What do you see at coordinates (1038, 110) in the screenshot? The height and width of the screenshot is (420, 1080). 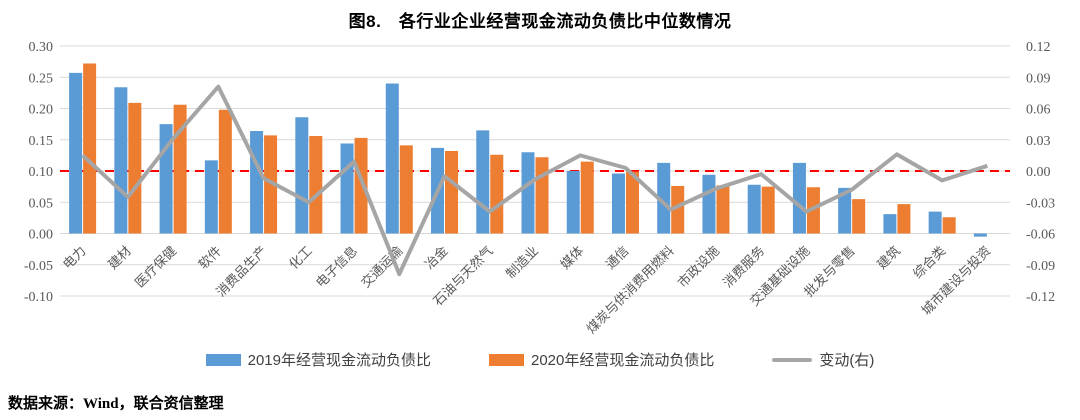 I see `right-axis-tick: 0.06` at bounding box center [1038, 110].